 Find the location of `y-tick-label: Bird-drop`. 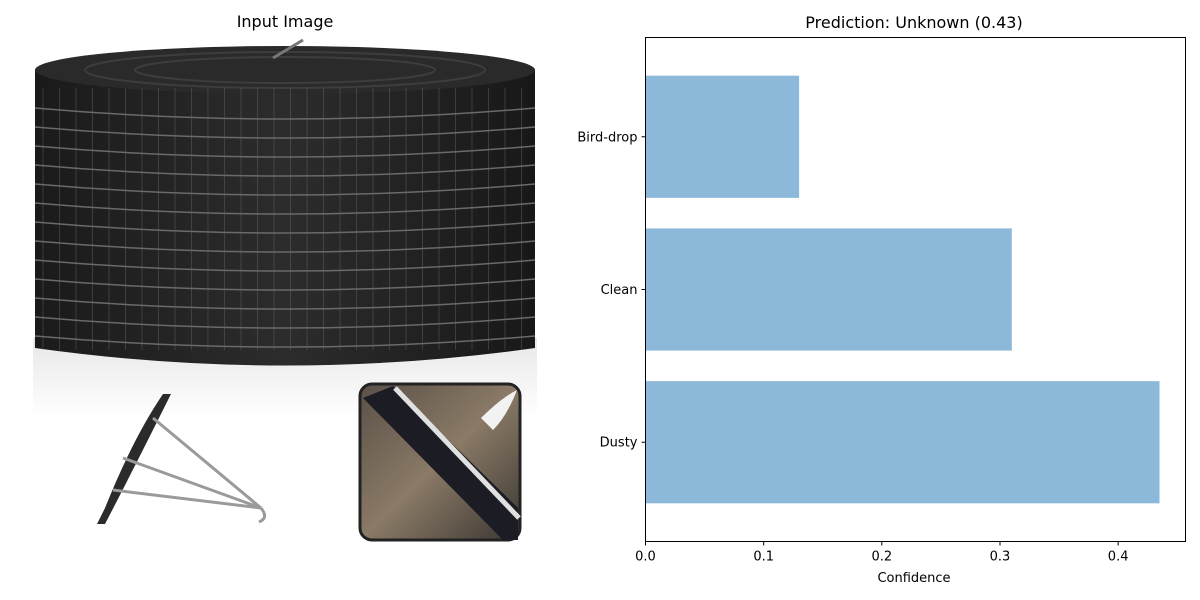

y-tick-label: Bird-drop is located at coordinates (607, 137).